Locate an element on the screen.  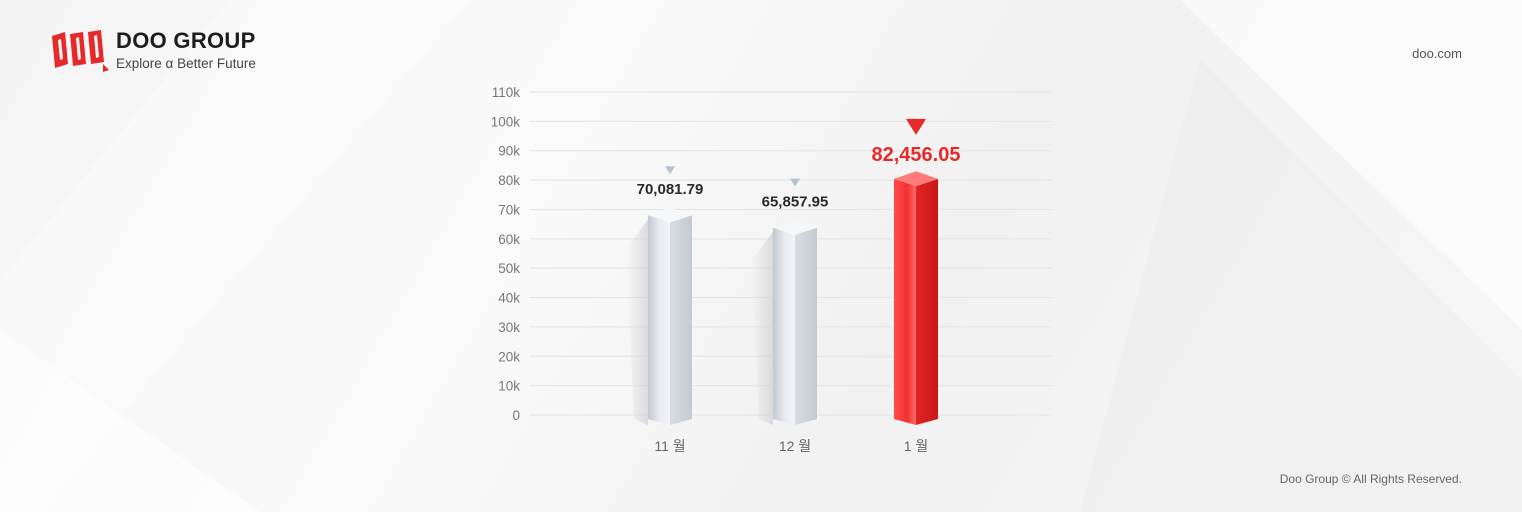
brand-logo: DOO GROUP Explore α Better Future is located at coordinates (152, 50).